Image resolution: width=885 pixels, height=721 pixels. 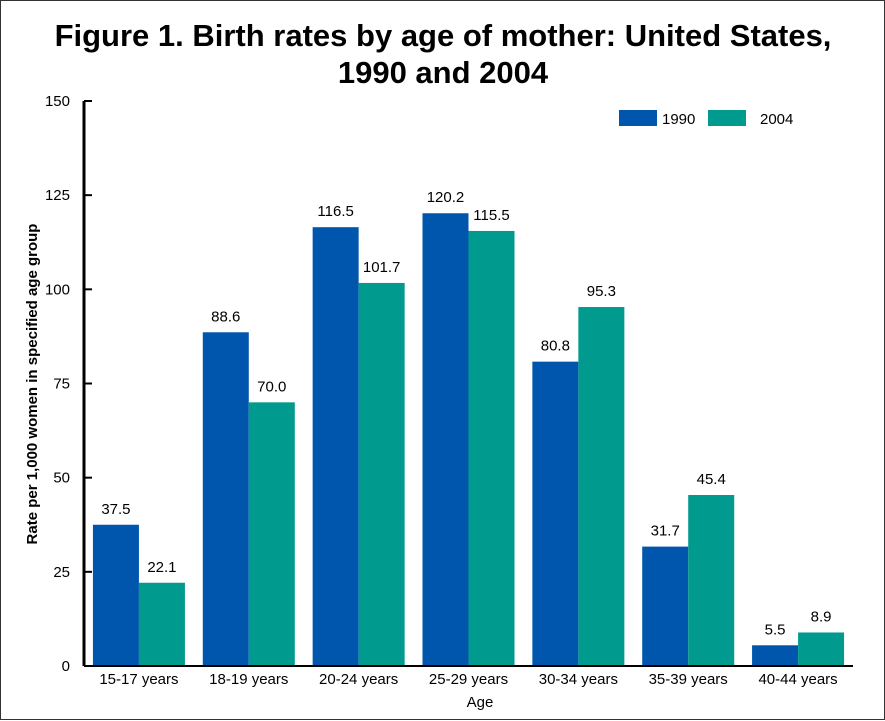 What do you see at coordinates (678, 119) in the screenshot?
I see `legend-label-1990: 1990` at bounding box center [678, 119].